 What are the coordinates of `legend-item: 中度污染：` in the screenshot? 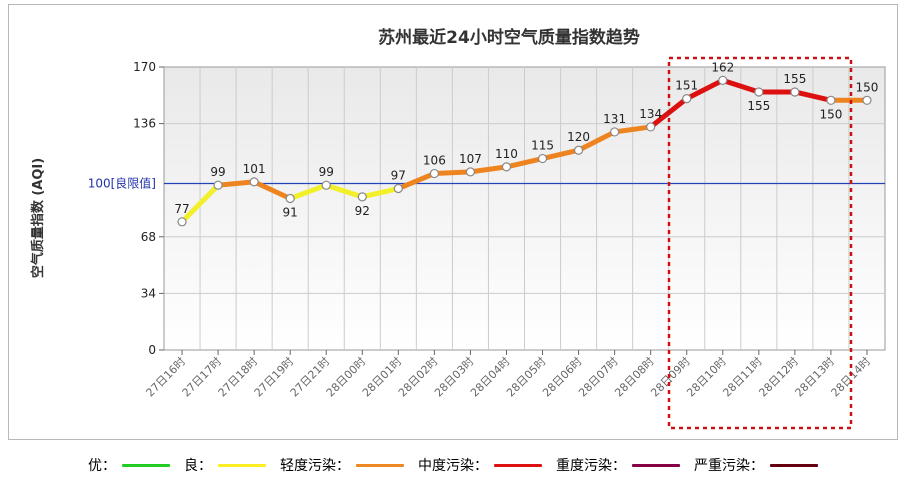 It's located at (480, 465).